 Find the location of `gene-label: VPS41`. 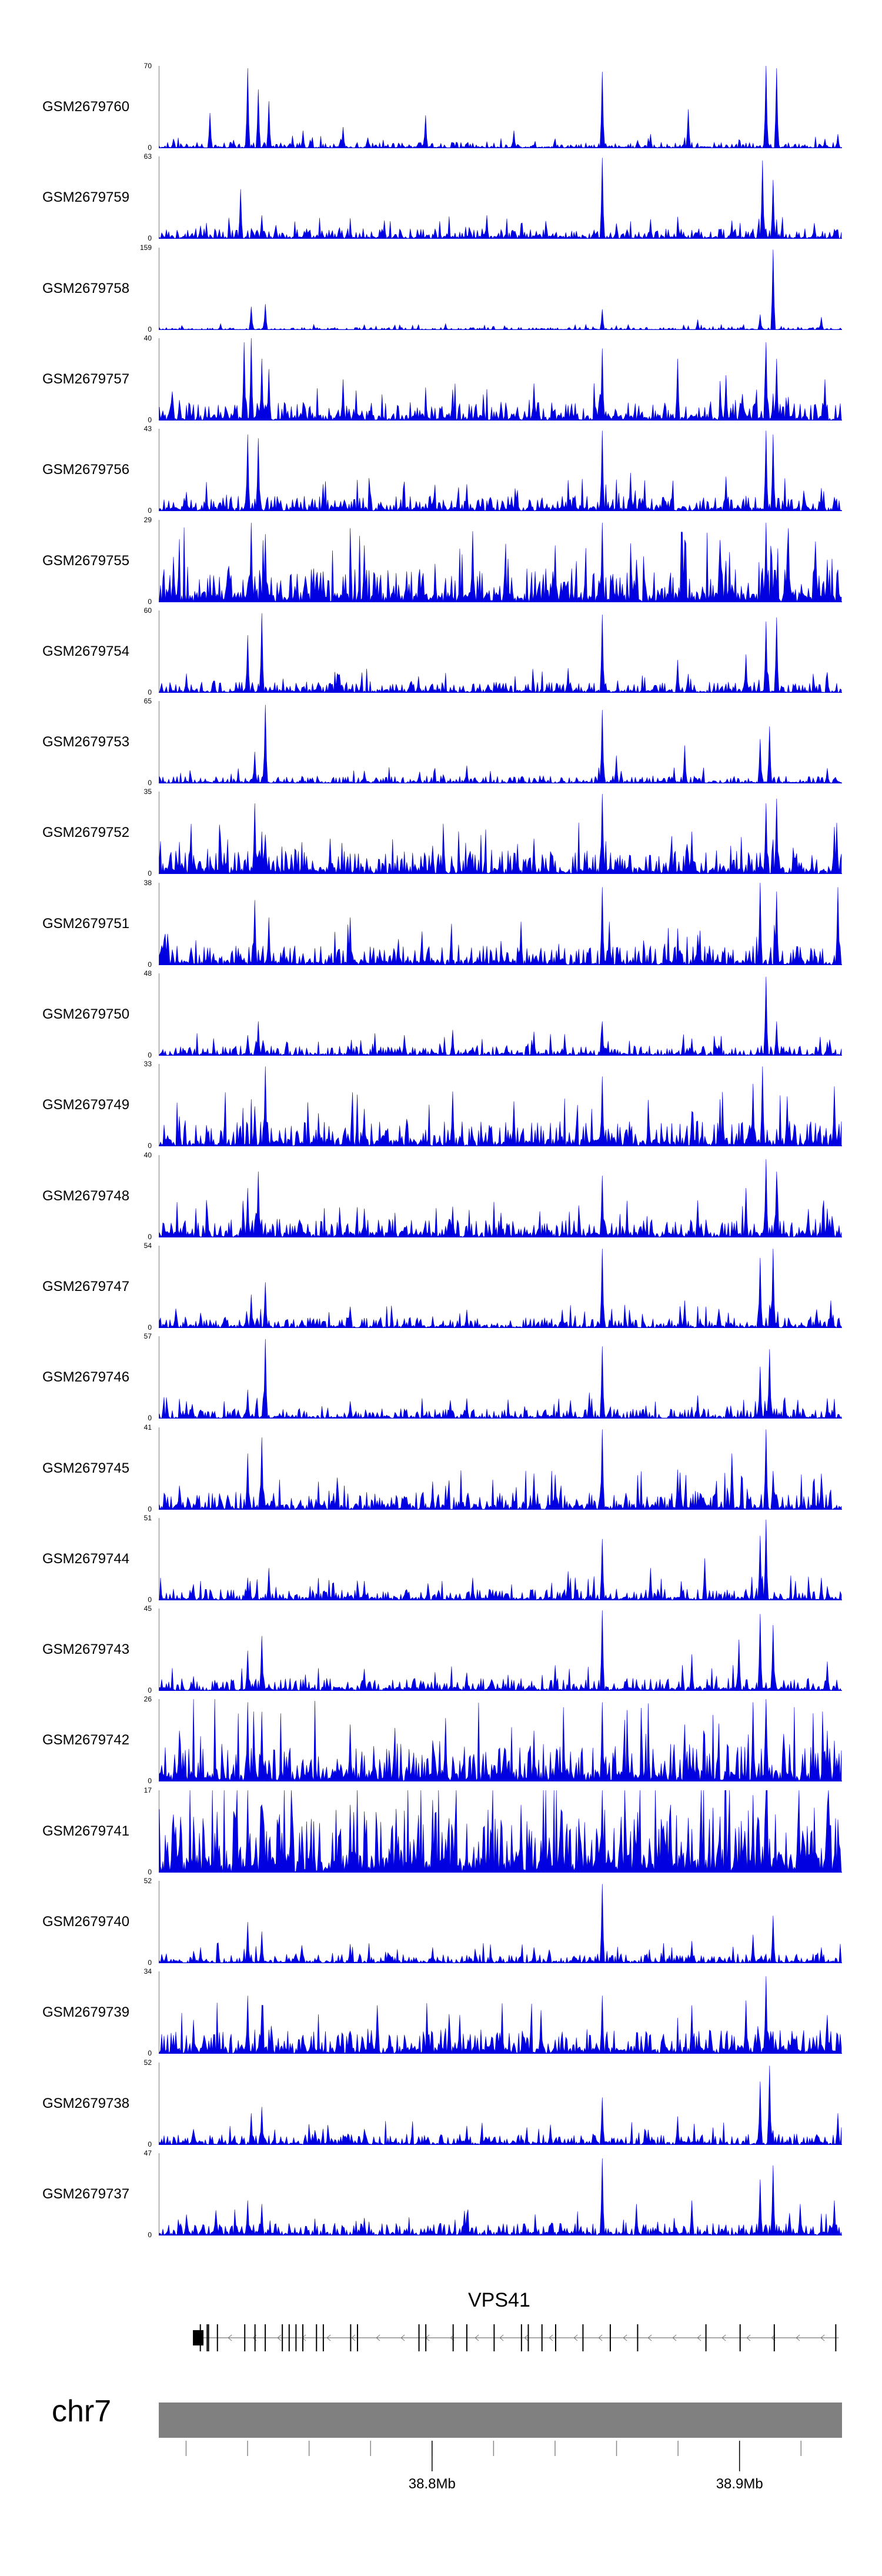

gene-label: VPS41 is located at coordinates (499, 2300).